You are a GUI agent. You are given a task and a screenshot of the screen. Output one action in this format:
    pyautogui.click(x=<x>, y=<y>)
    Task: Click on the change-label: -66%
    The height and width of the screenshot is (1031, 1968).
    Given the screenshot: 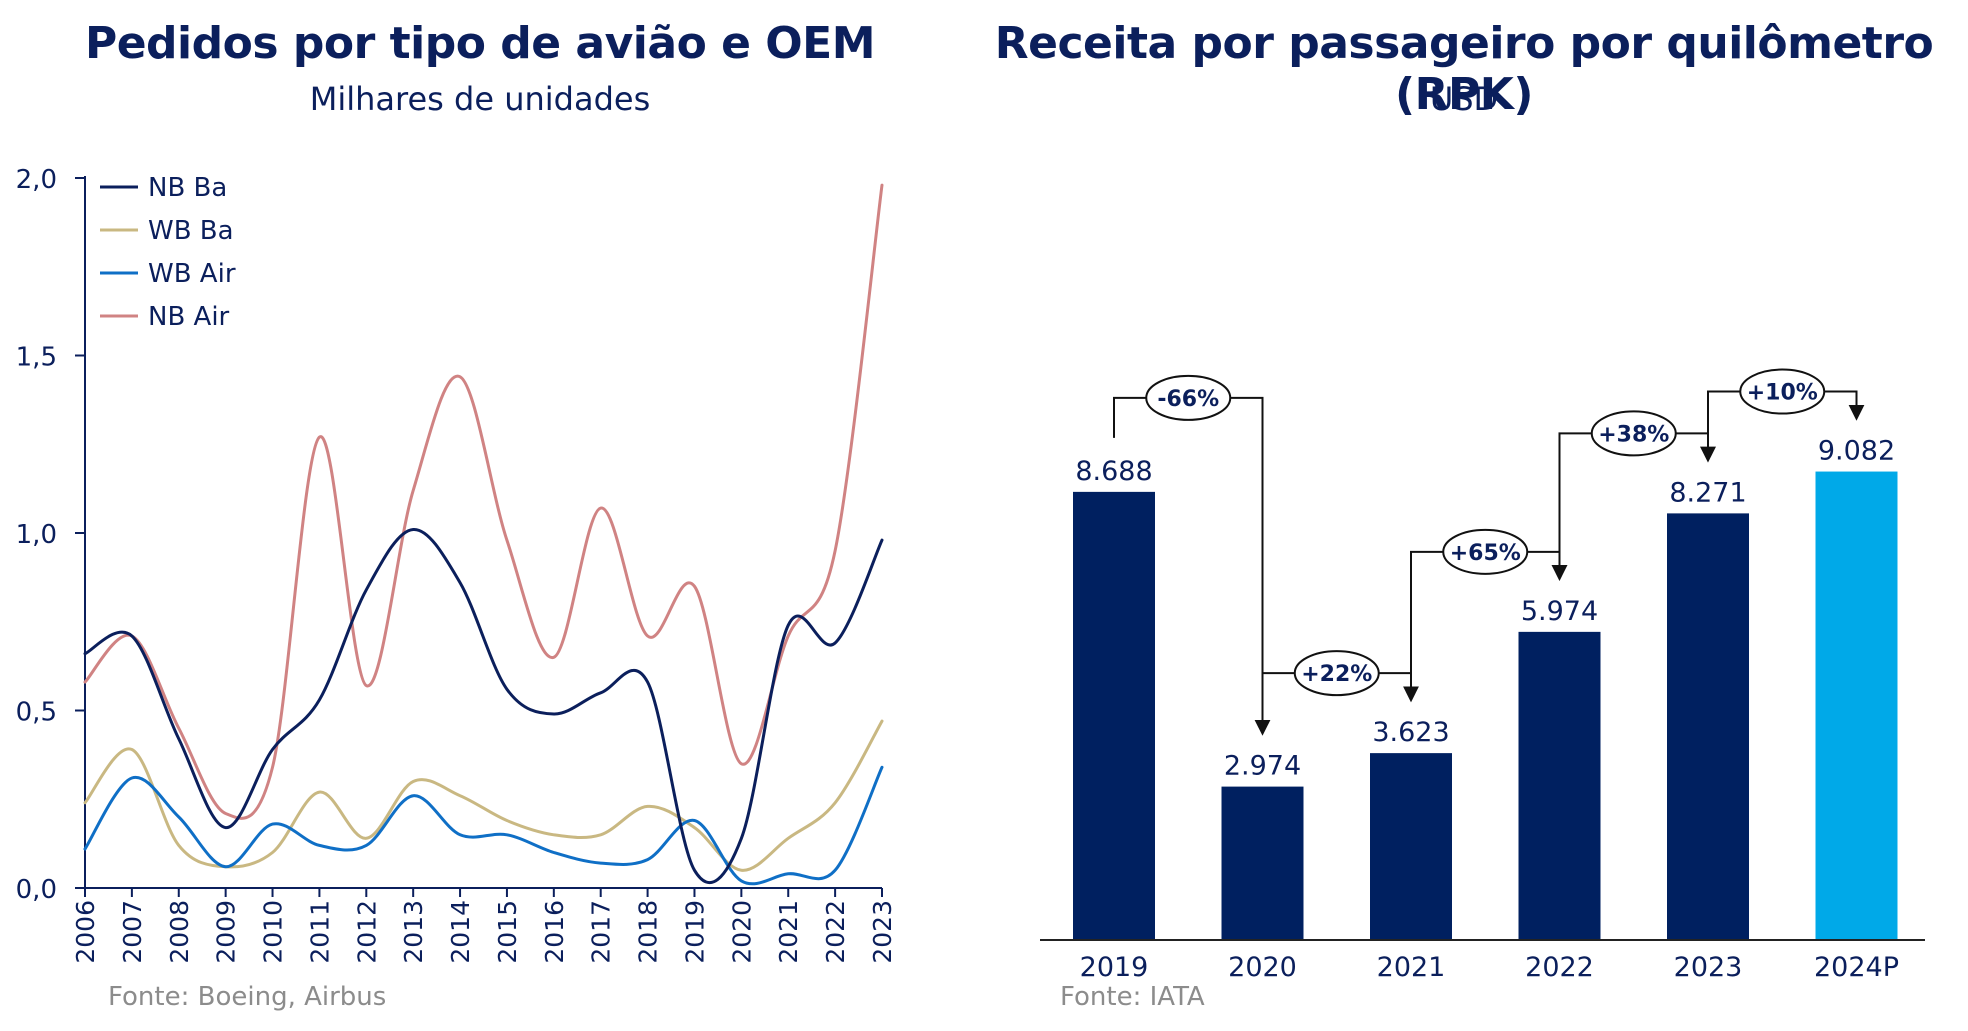 What is the action you would take?
    pyautogui.click(x=1188, y=399)
    